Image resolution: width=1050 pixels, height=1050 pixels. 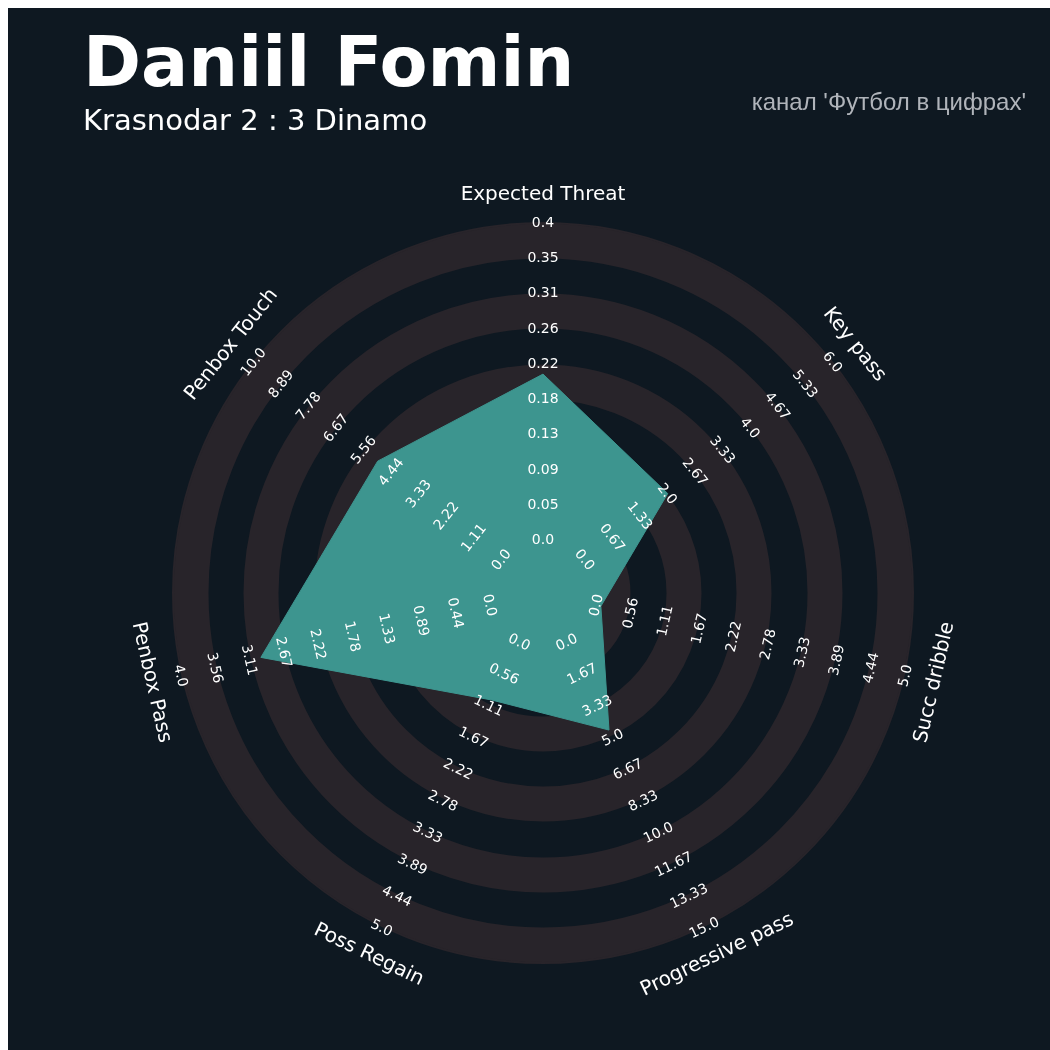 I want to click on text: 6.0, so click(x=833, y=361).